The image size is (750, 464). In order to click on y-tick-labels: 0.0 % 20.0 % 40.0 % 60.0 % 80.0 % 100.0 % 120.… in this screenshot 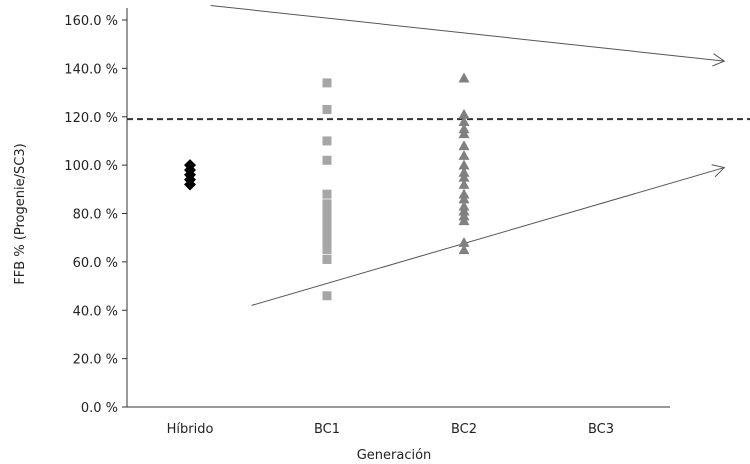, I will do `click(95, 215)`.